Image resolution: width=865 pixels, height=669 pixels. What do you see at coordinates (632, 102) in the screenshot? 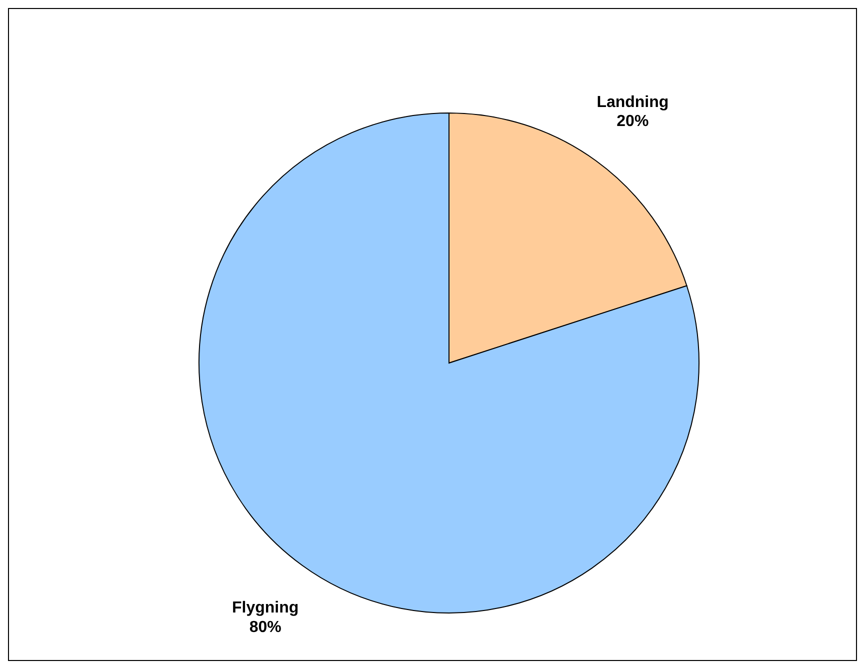
I see `slice-label: Landning` at bounding box center [632, 102].